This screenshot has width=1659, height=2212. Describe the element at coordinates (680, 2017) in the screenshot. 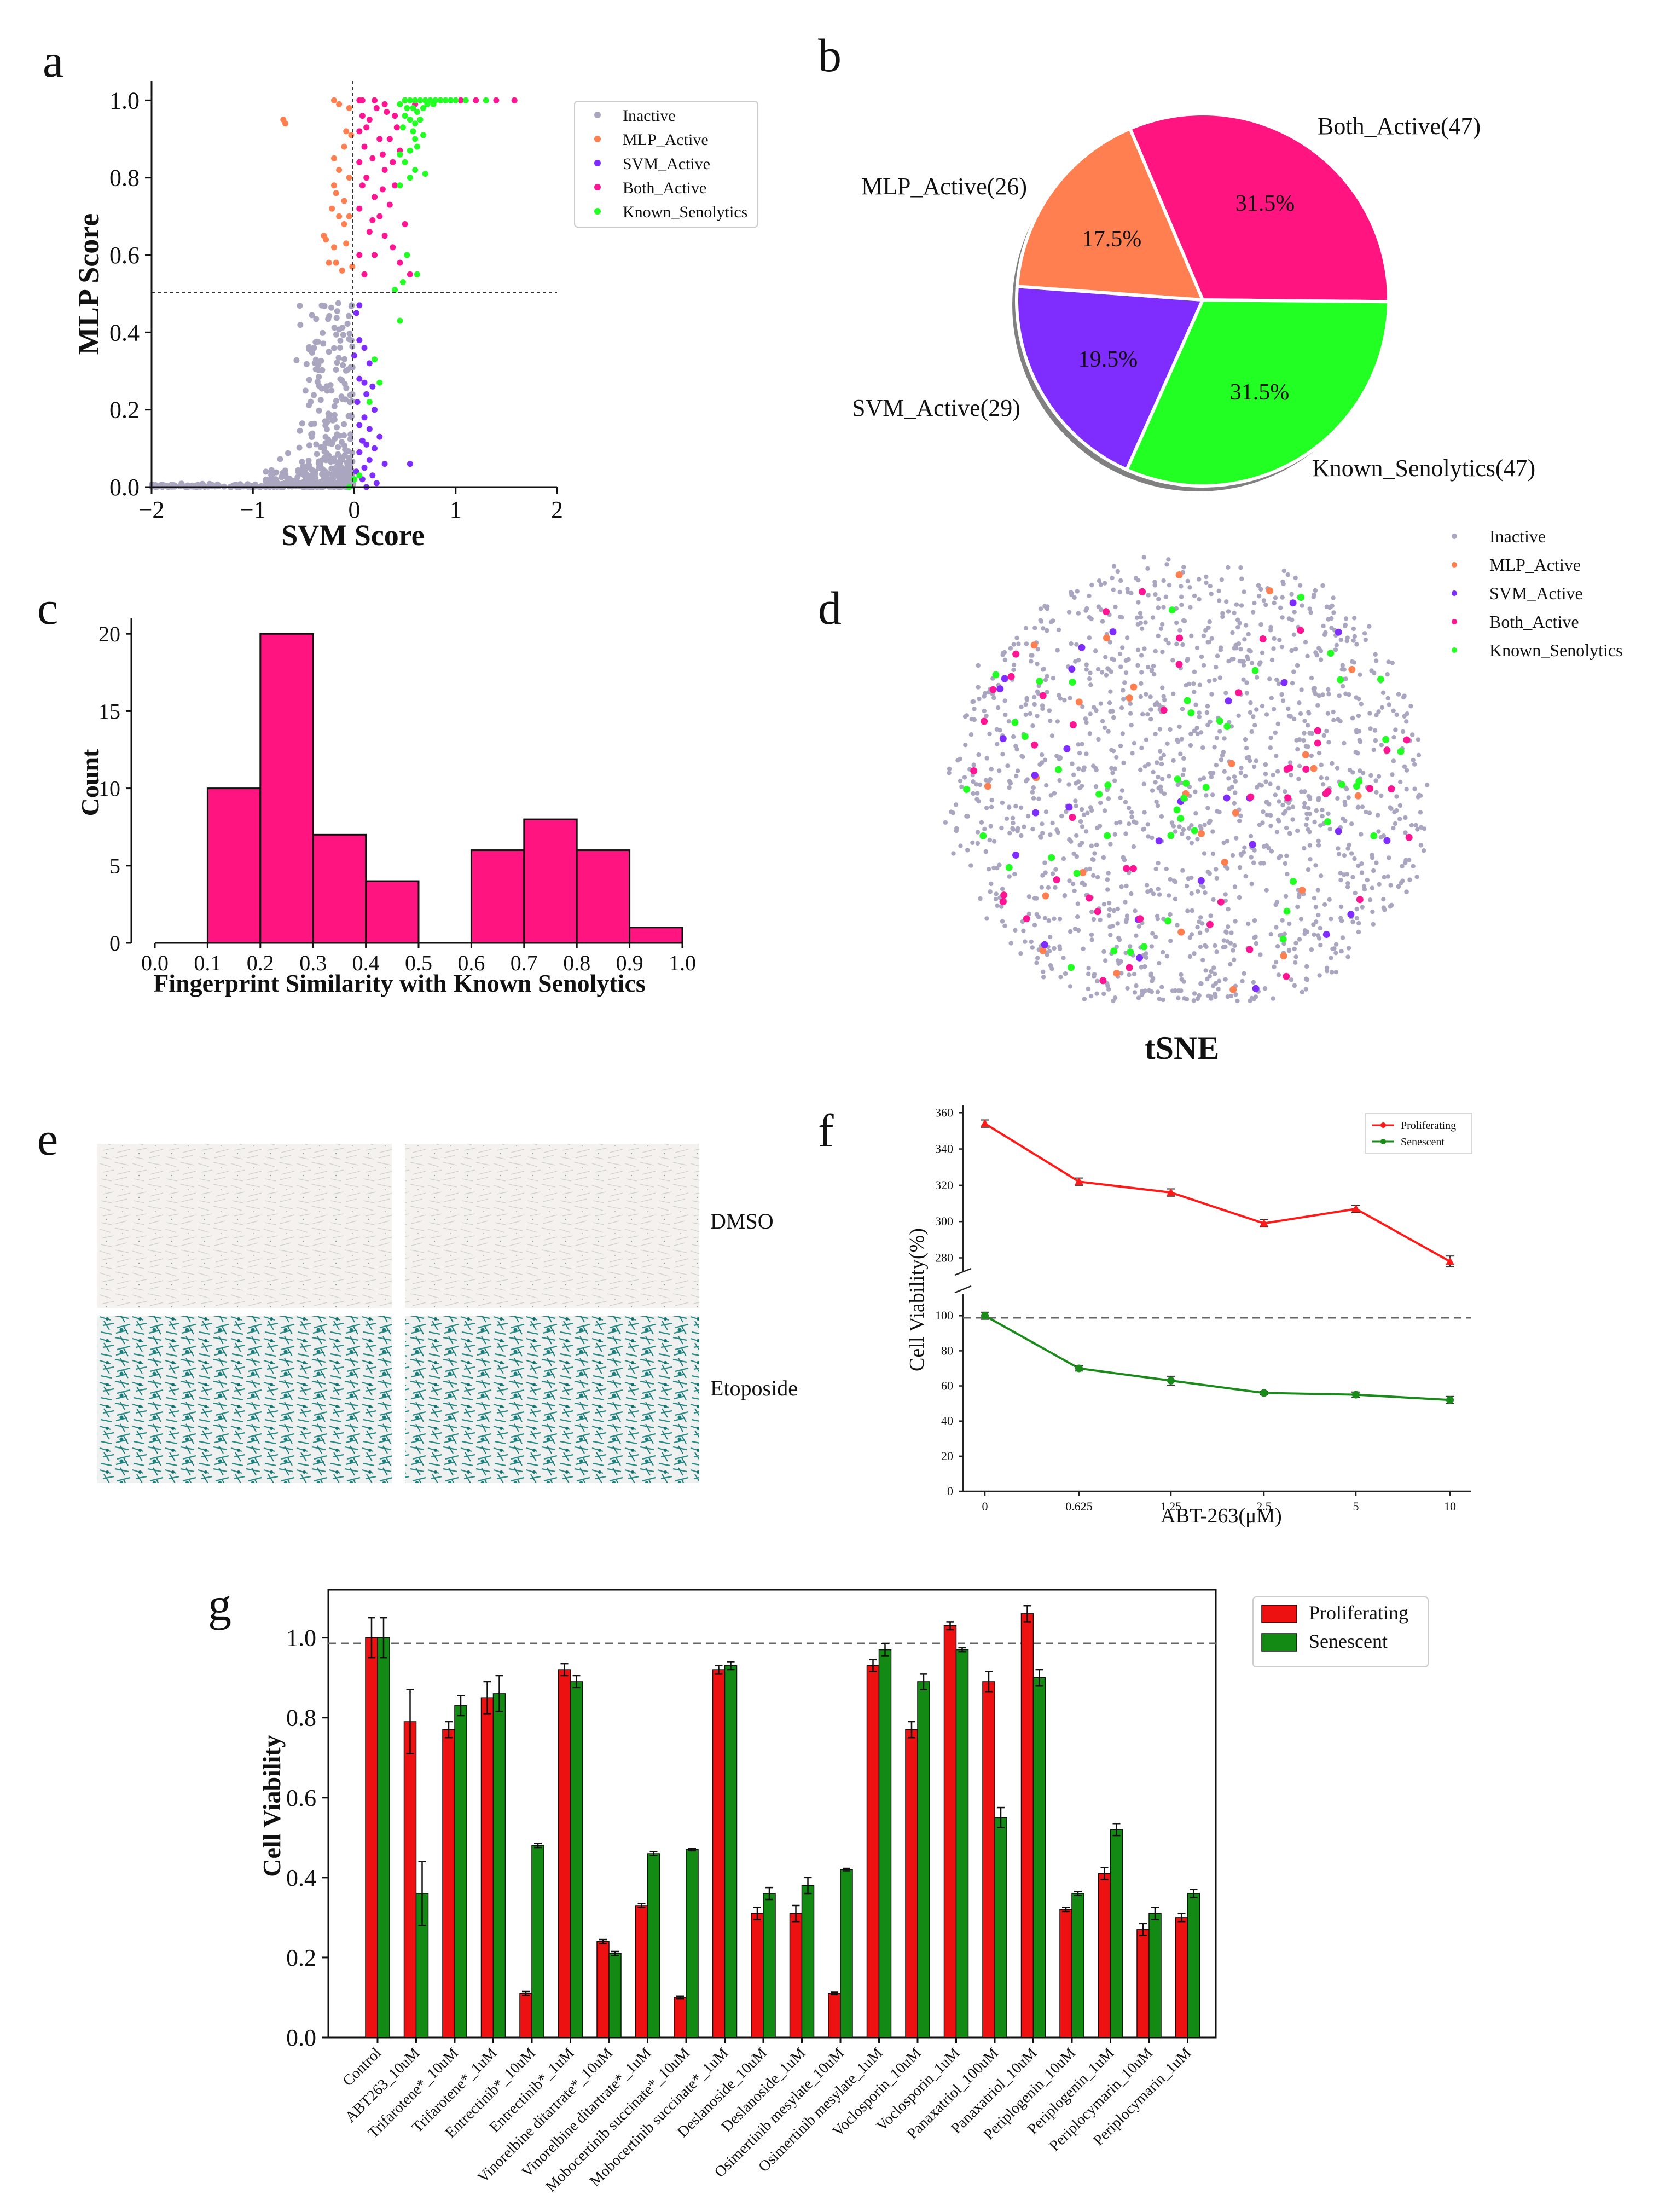

I see `g-bar-proliferating` at that location.